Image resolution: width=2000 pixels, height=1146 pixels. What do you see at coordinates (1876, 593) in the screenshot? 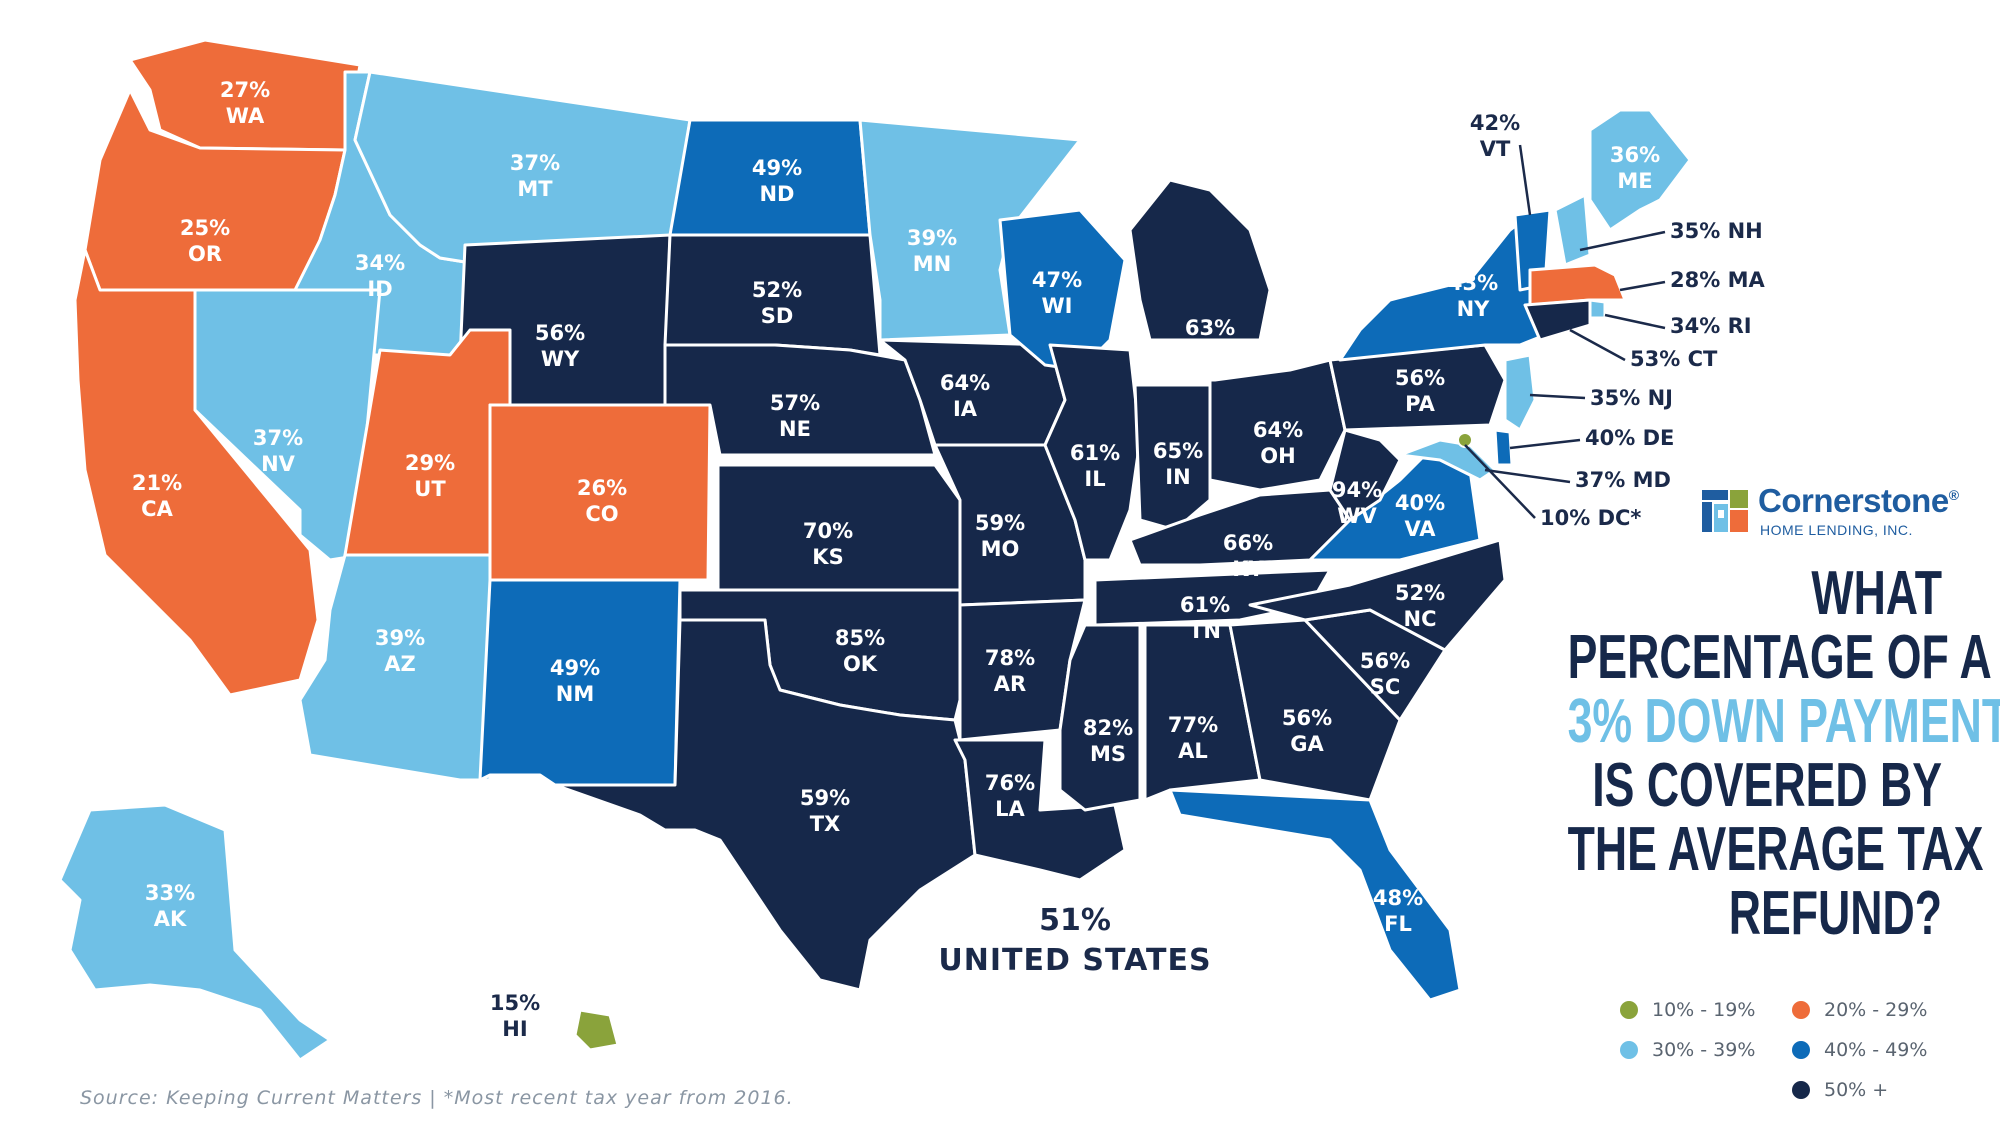
I see `headline-line-1: WHAT` at bounding box center [1876, 593].